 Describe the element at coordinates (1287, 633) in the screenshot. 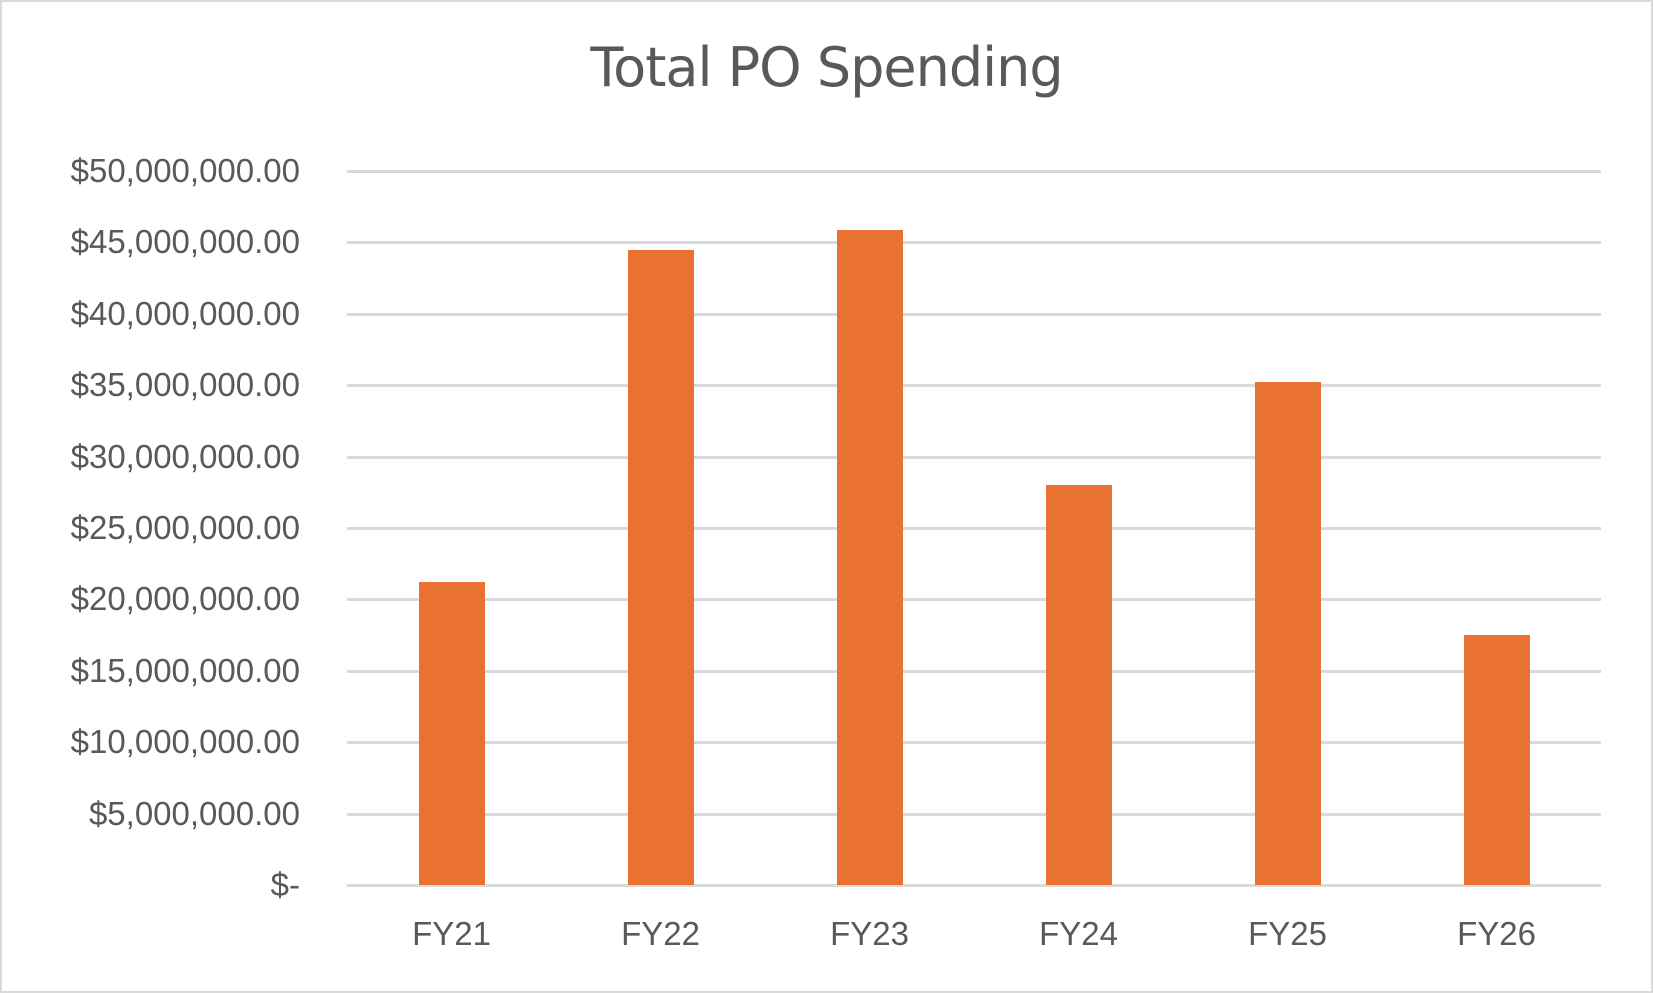

I see `bar-fy25` at that location.